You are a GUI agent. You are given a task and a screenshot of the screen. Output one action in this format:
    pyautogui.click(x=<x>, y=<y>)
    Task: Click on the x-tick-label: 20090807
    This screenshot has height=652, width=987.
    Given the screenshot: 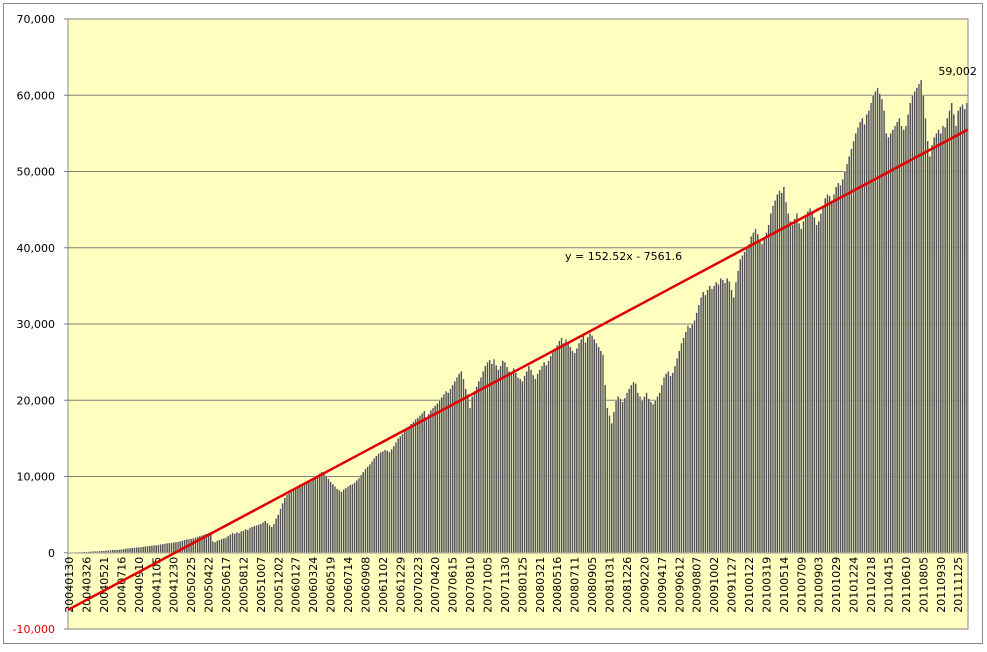 What is the action you would take?
    pyautogui.click(x=697, y=585)
    